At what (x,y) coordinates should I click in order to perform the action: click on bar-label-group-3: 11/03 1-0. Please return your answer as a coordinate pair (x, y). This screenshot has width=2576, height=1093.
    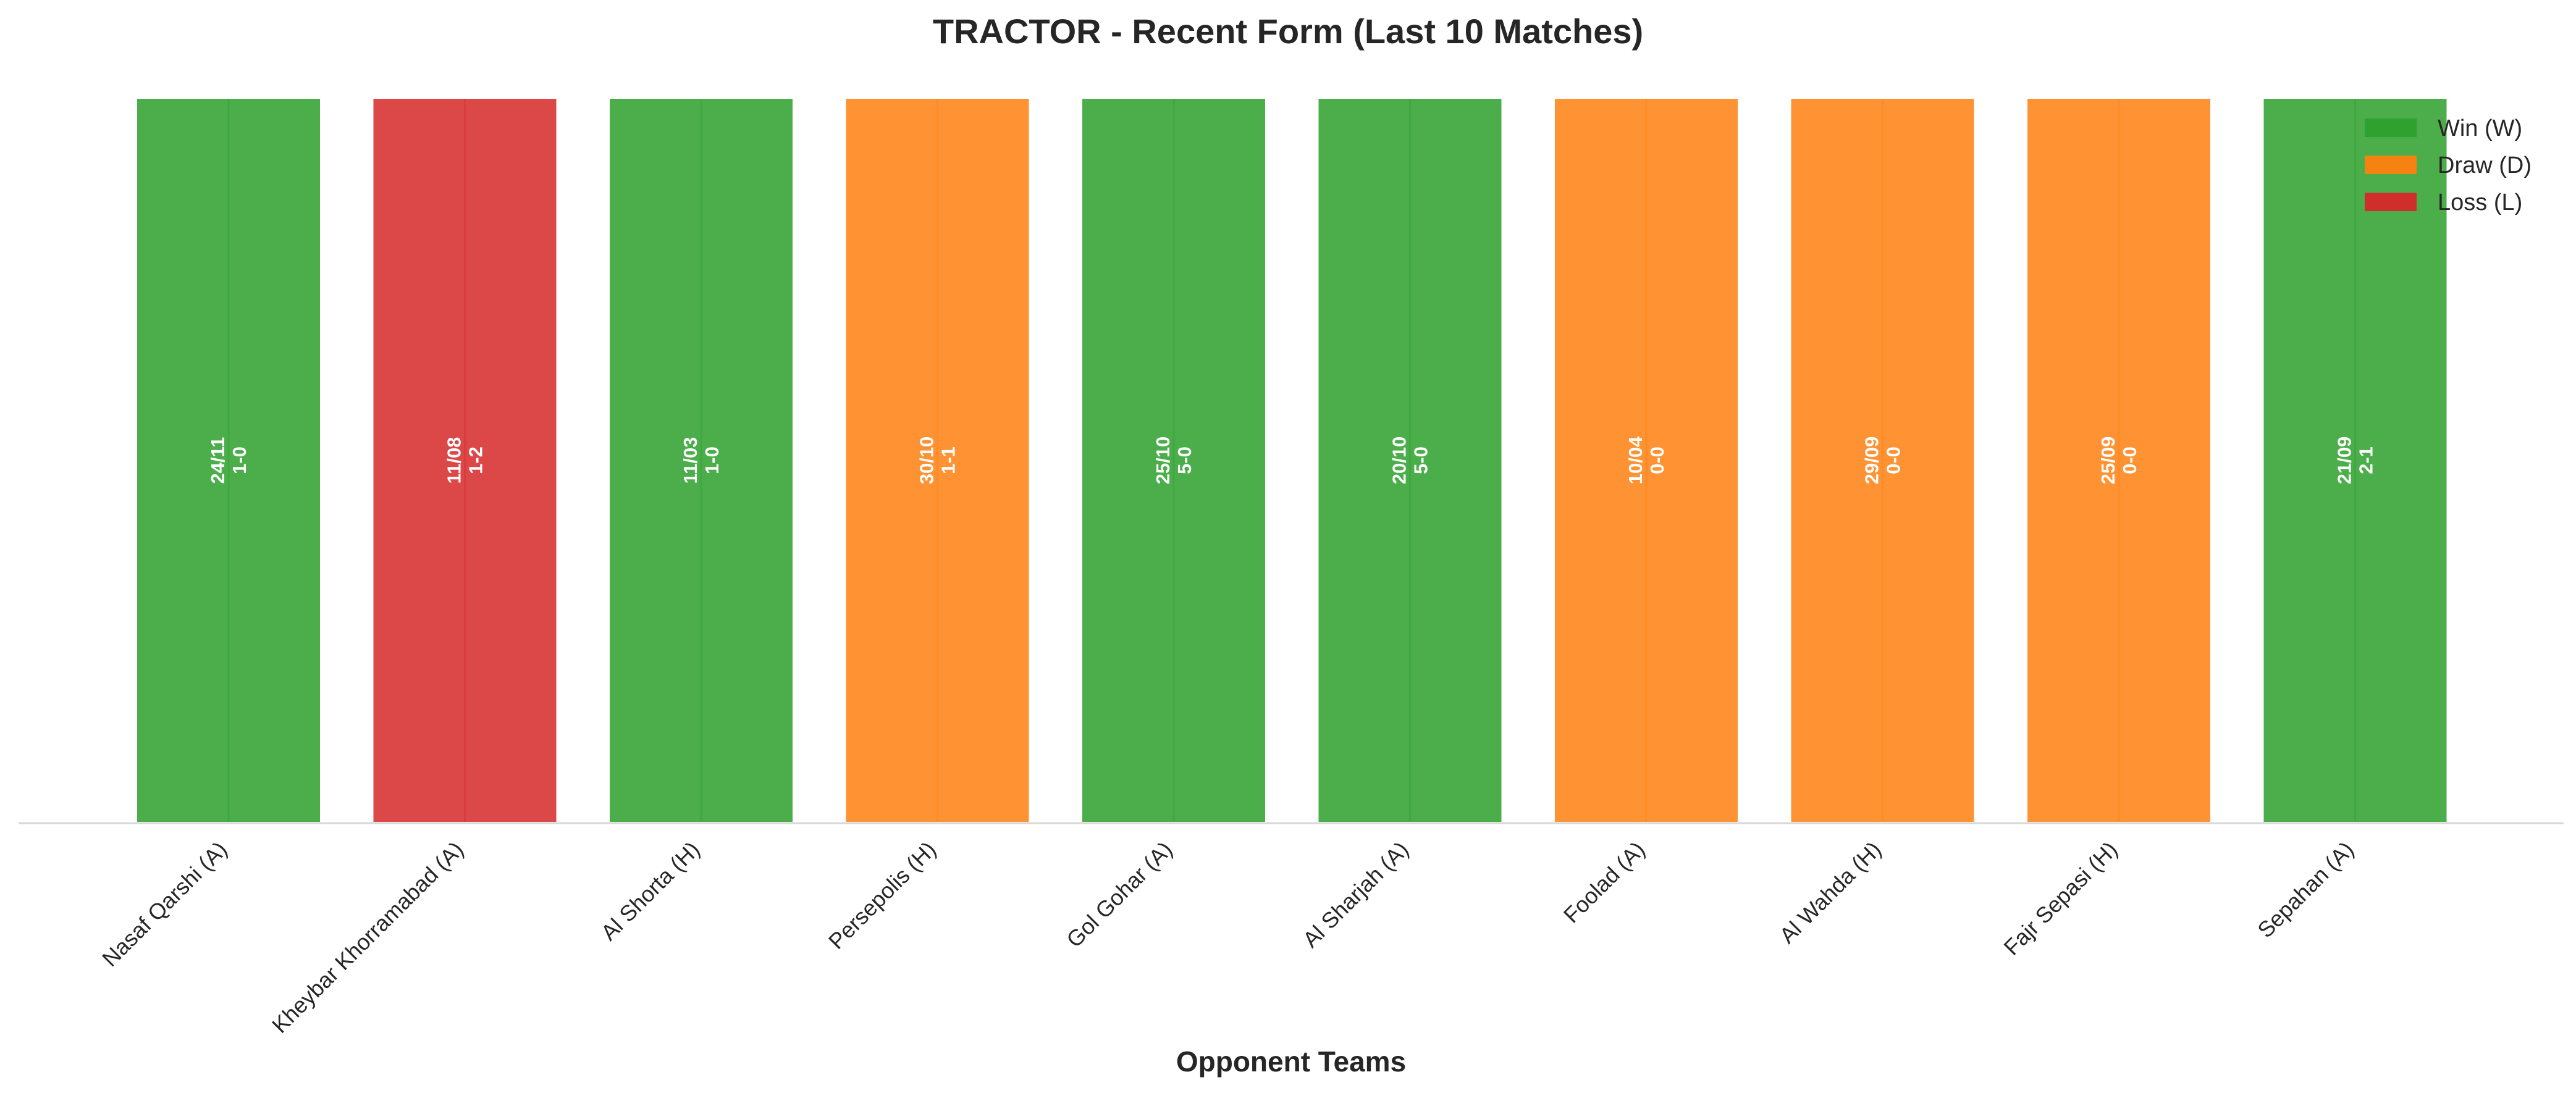
    Looking at the image, I should click on (701, 460).